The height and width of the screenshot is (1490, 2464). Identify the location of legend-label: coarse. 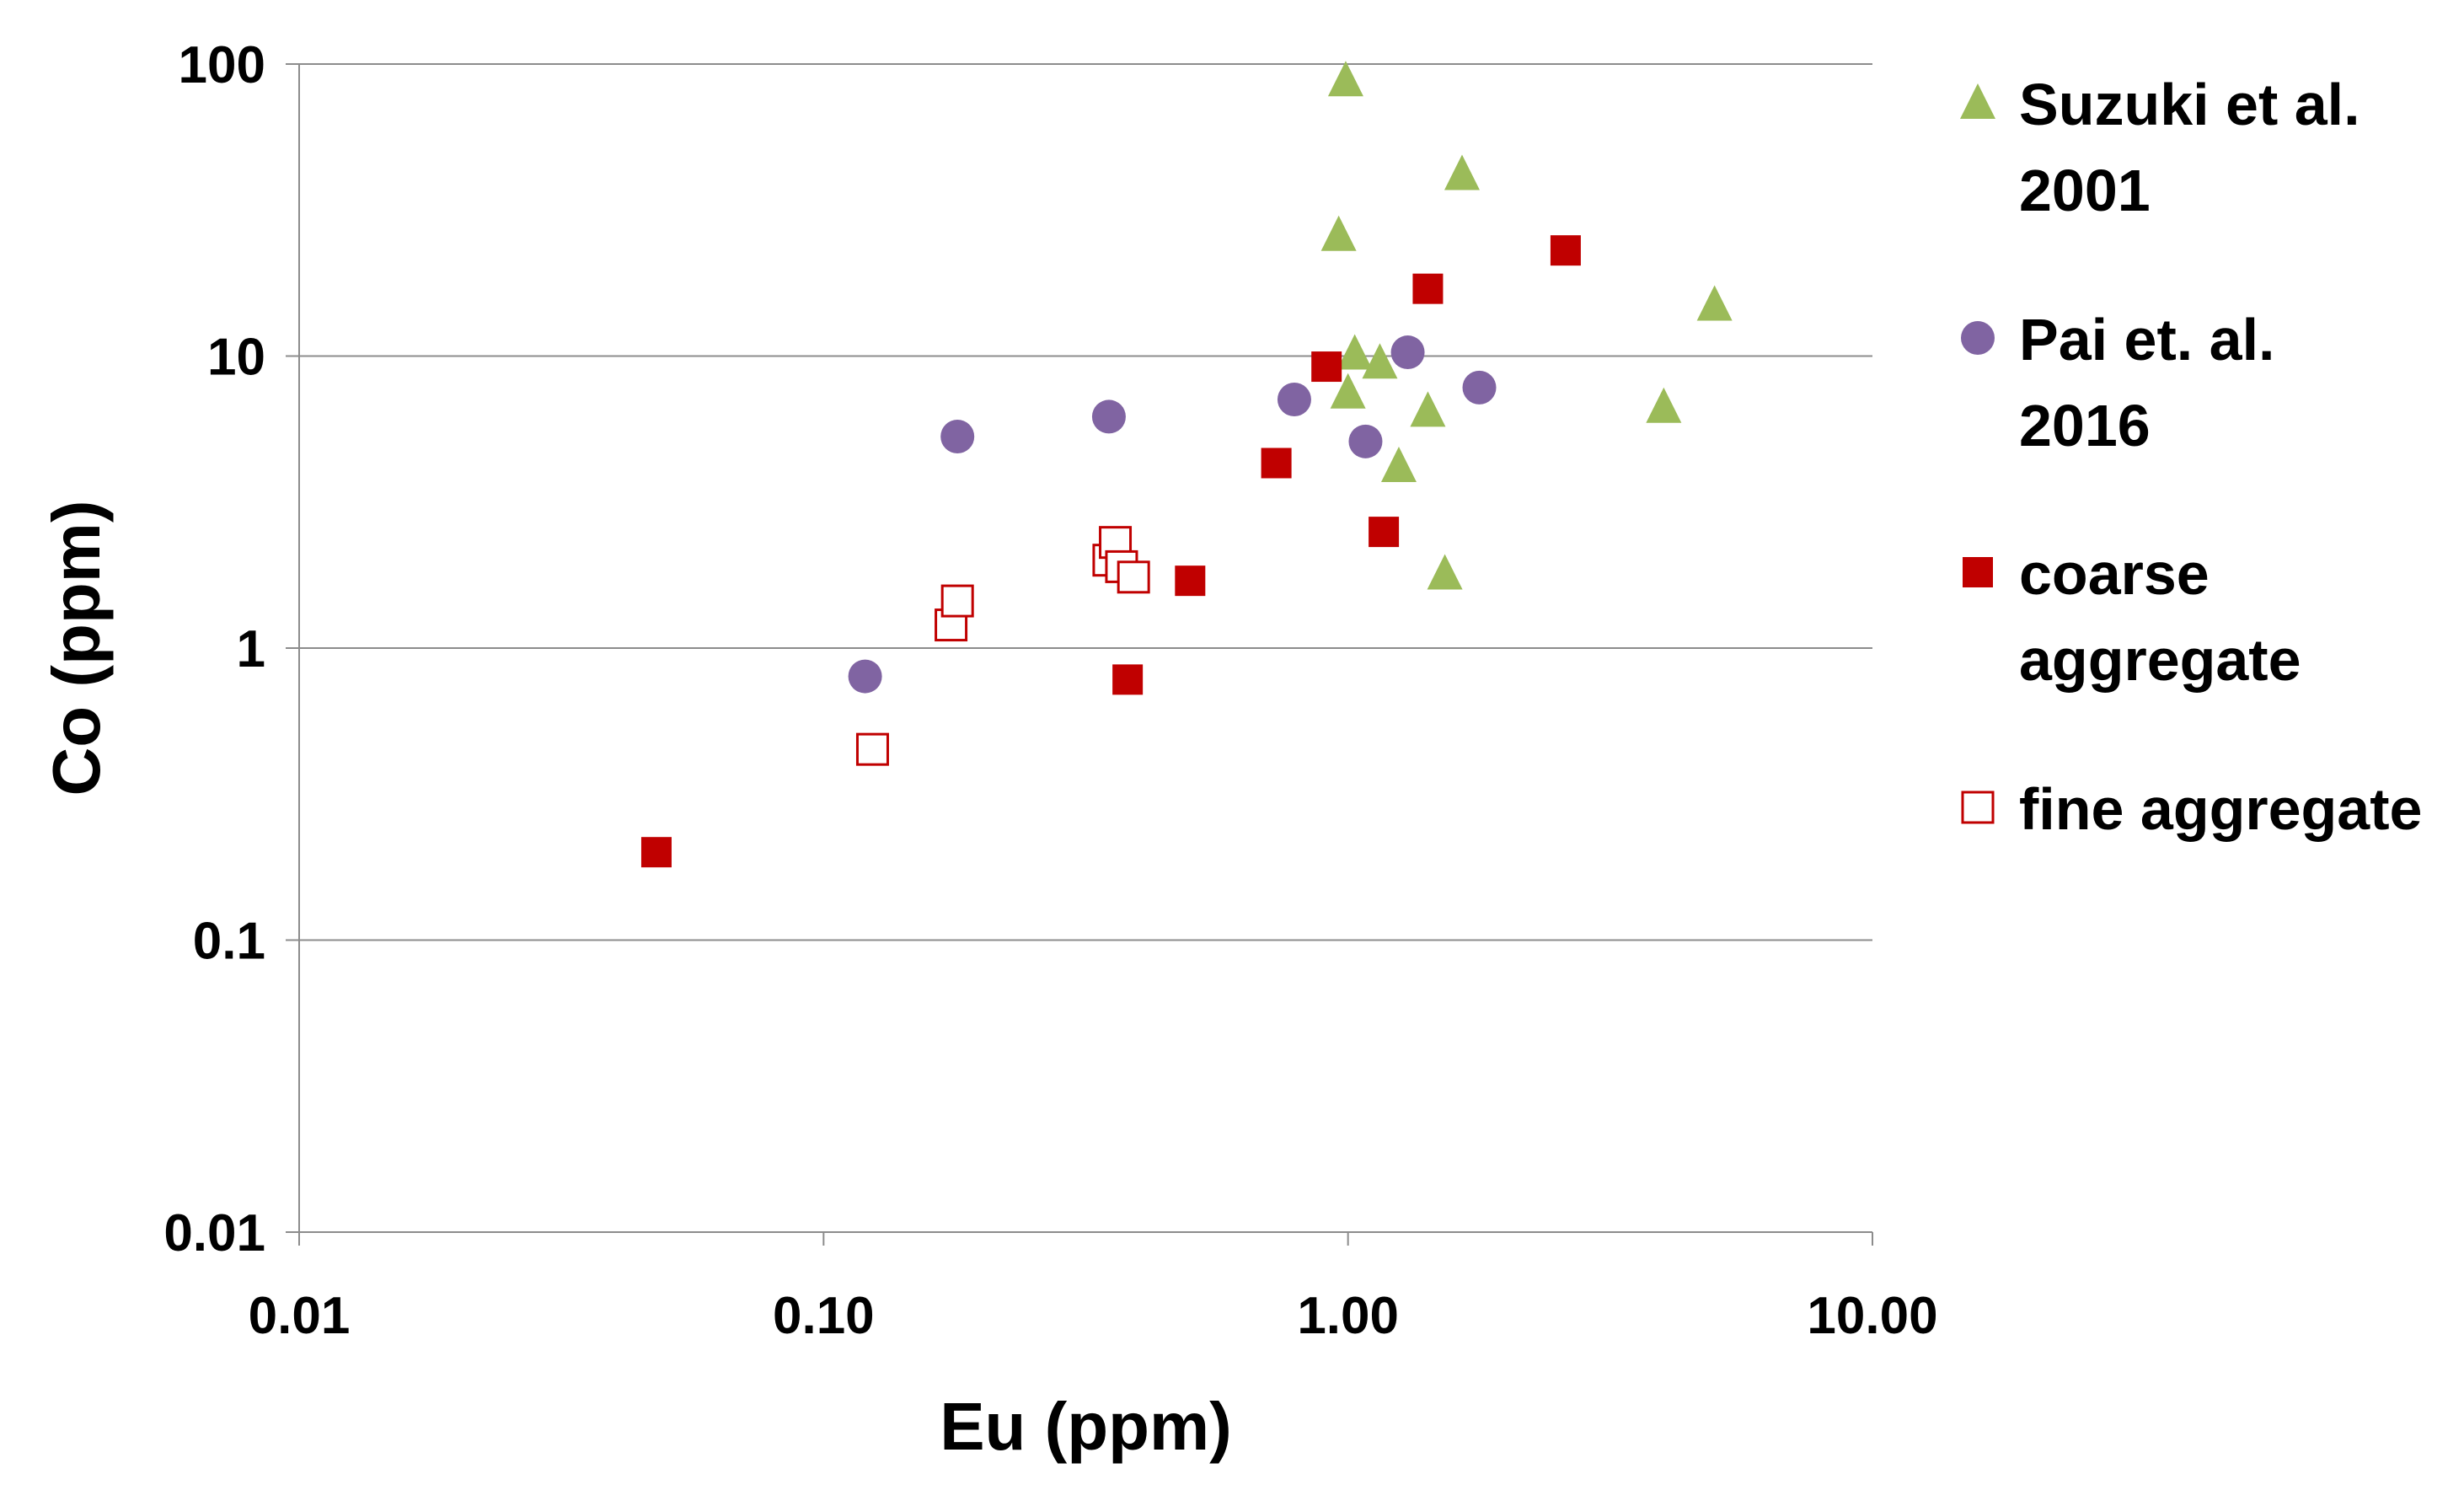
(2114, 574).